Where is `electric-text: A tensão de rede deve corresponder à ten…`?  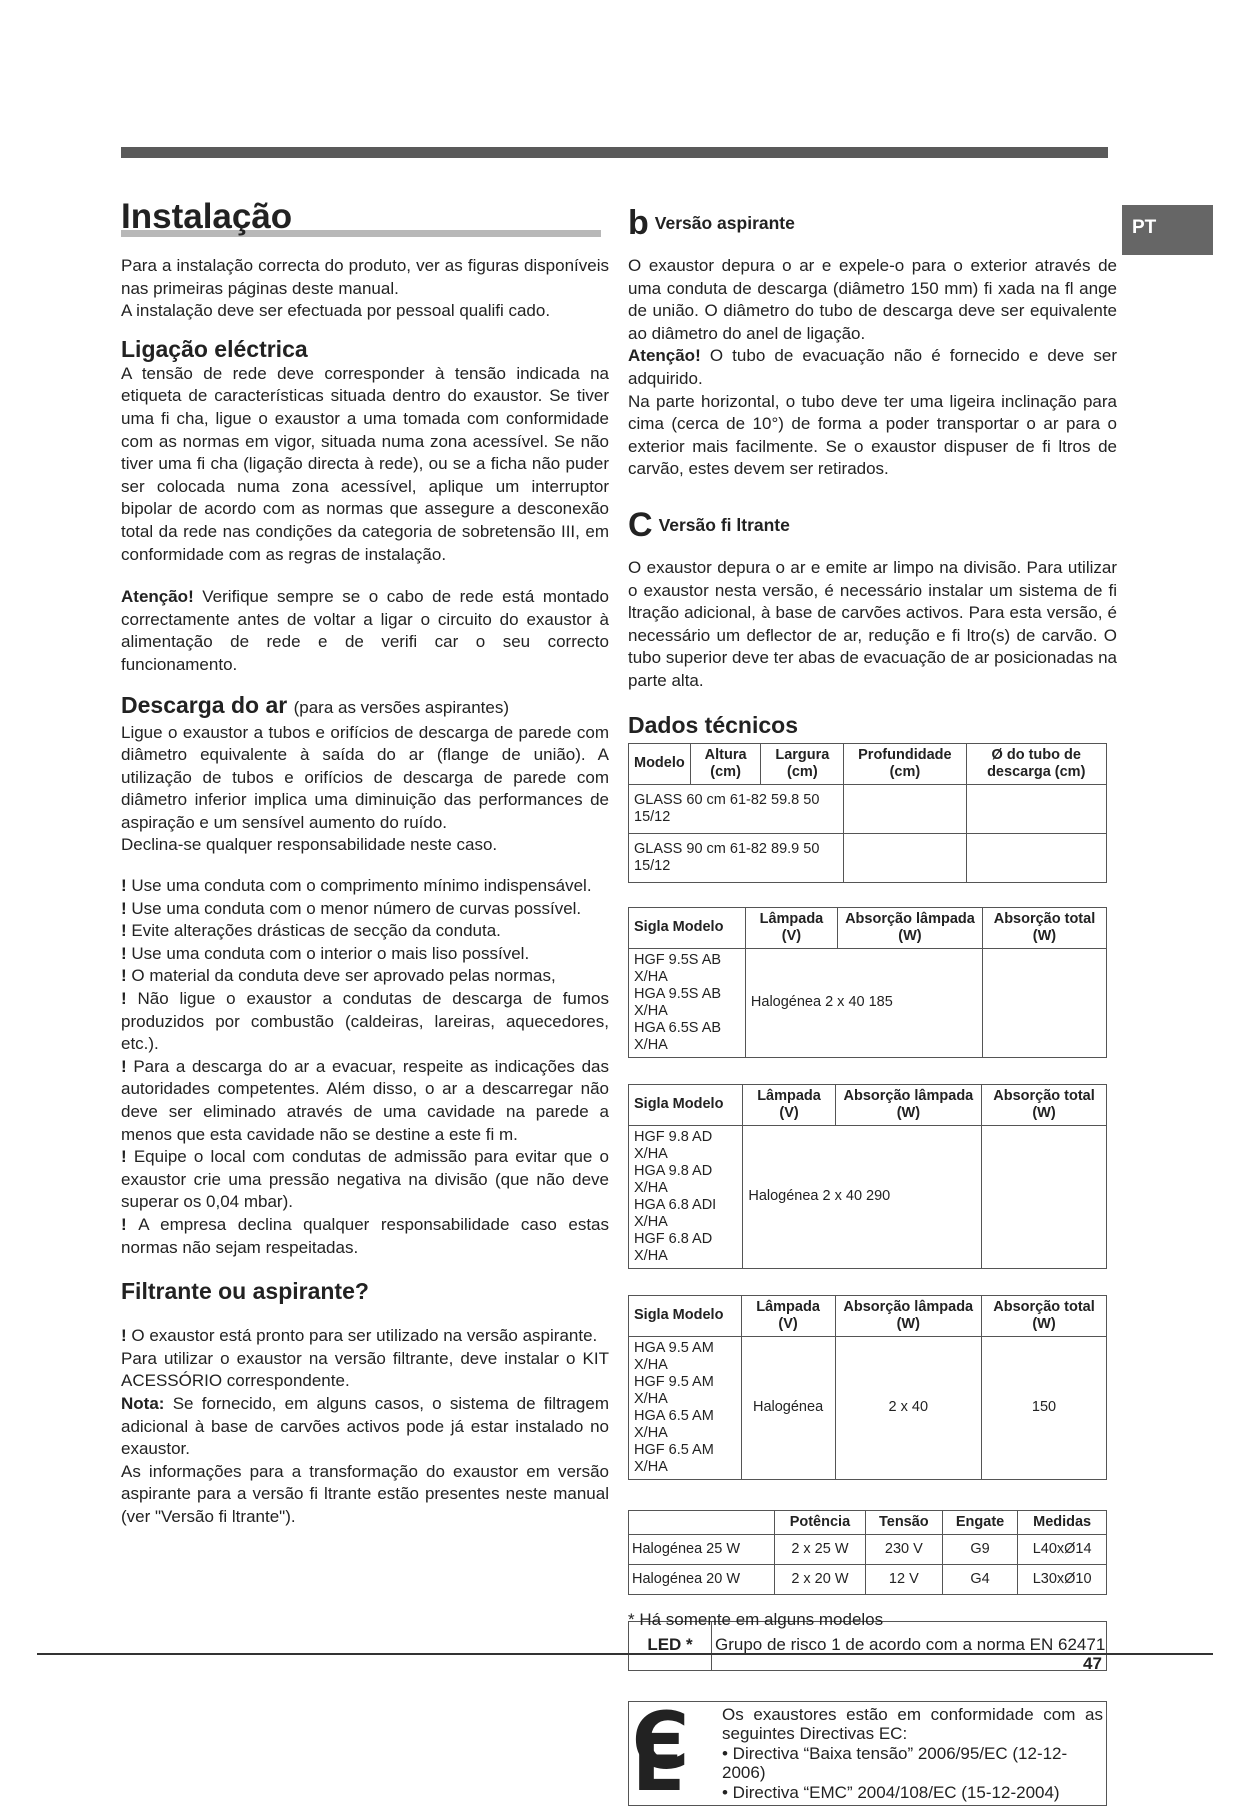
electric-text: A tensão de rede deve corresponder à ten… is located at coordinates (365, 463).